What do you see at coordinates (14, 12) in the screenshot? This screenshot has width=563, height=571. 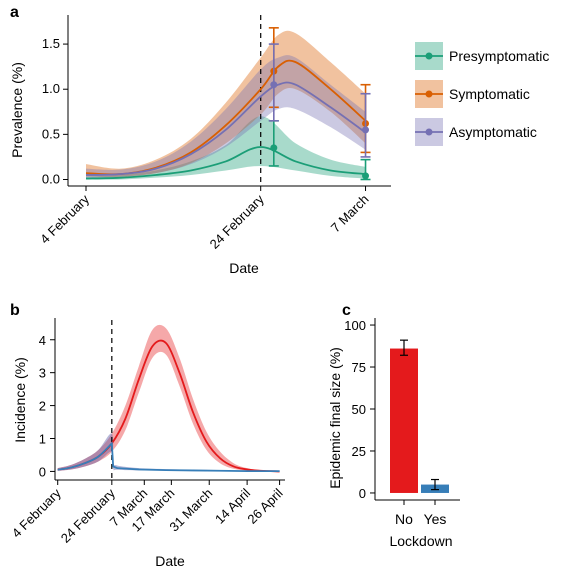 I see `panel-a-label: a` at bounding box center [14, 12].